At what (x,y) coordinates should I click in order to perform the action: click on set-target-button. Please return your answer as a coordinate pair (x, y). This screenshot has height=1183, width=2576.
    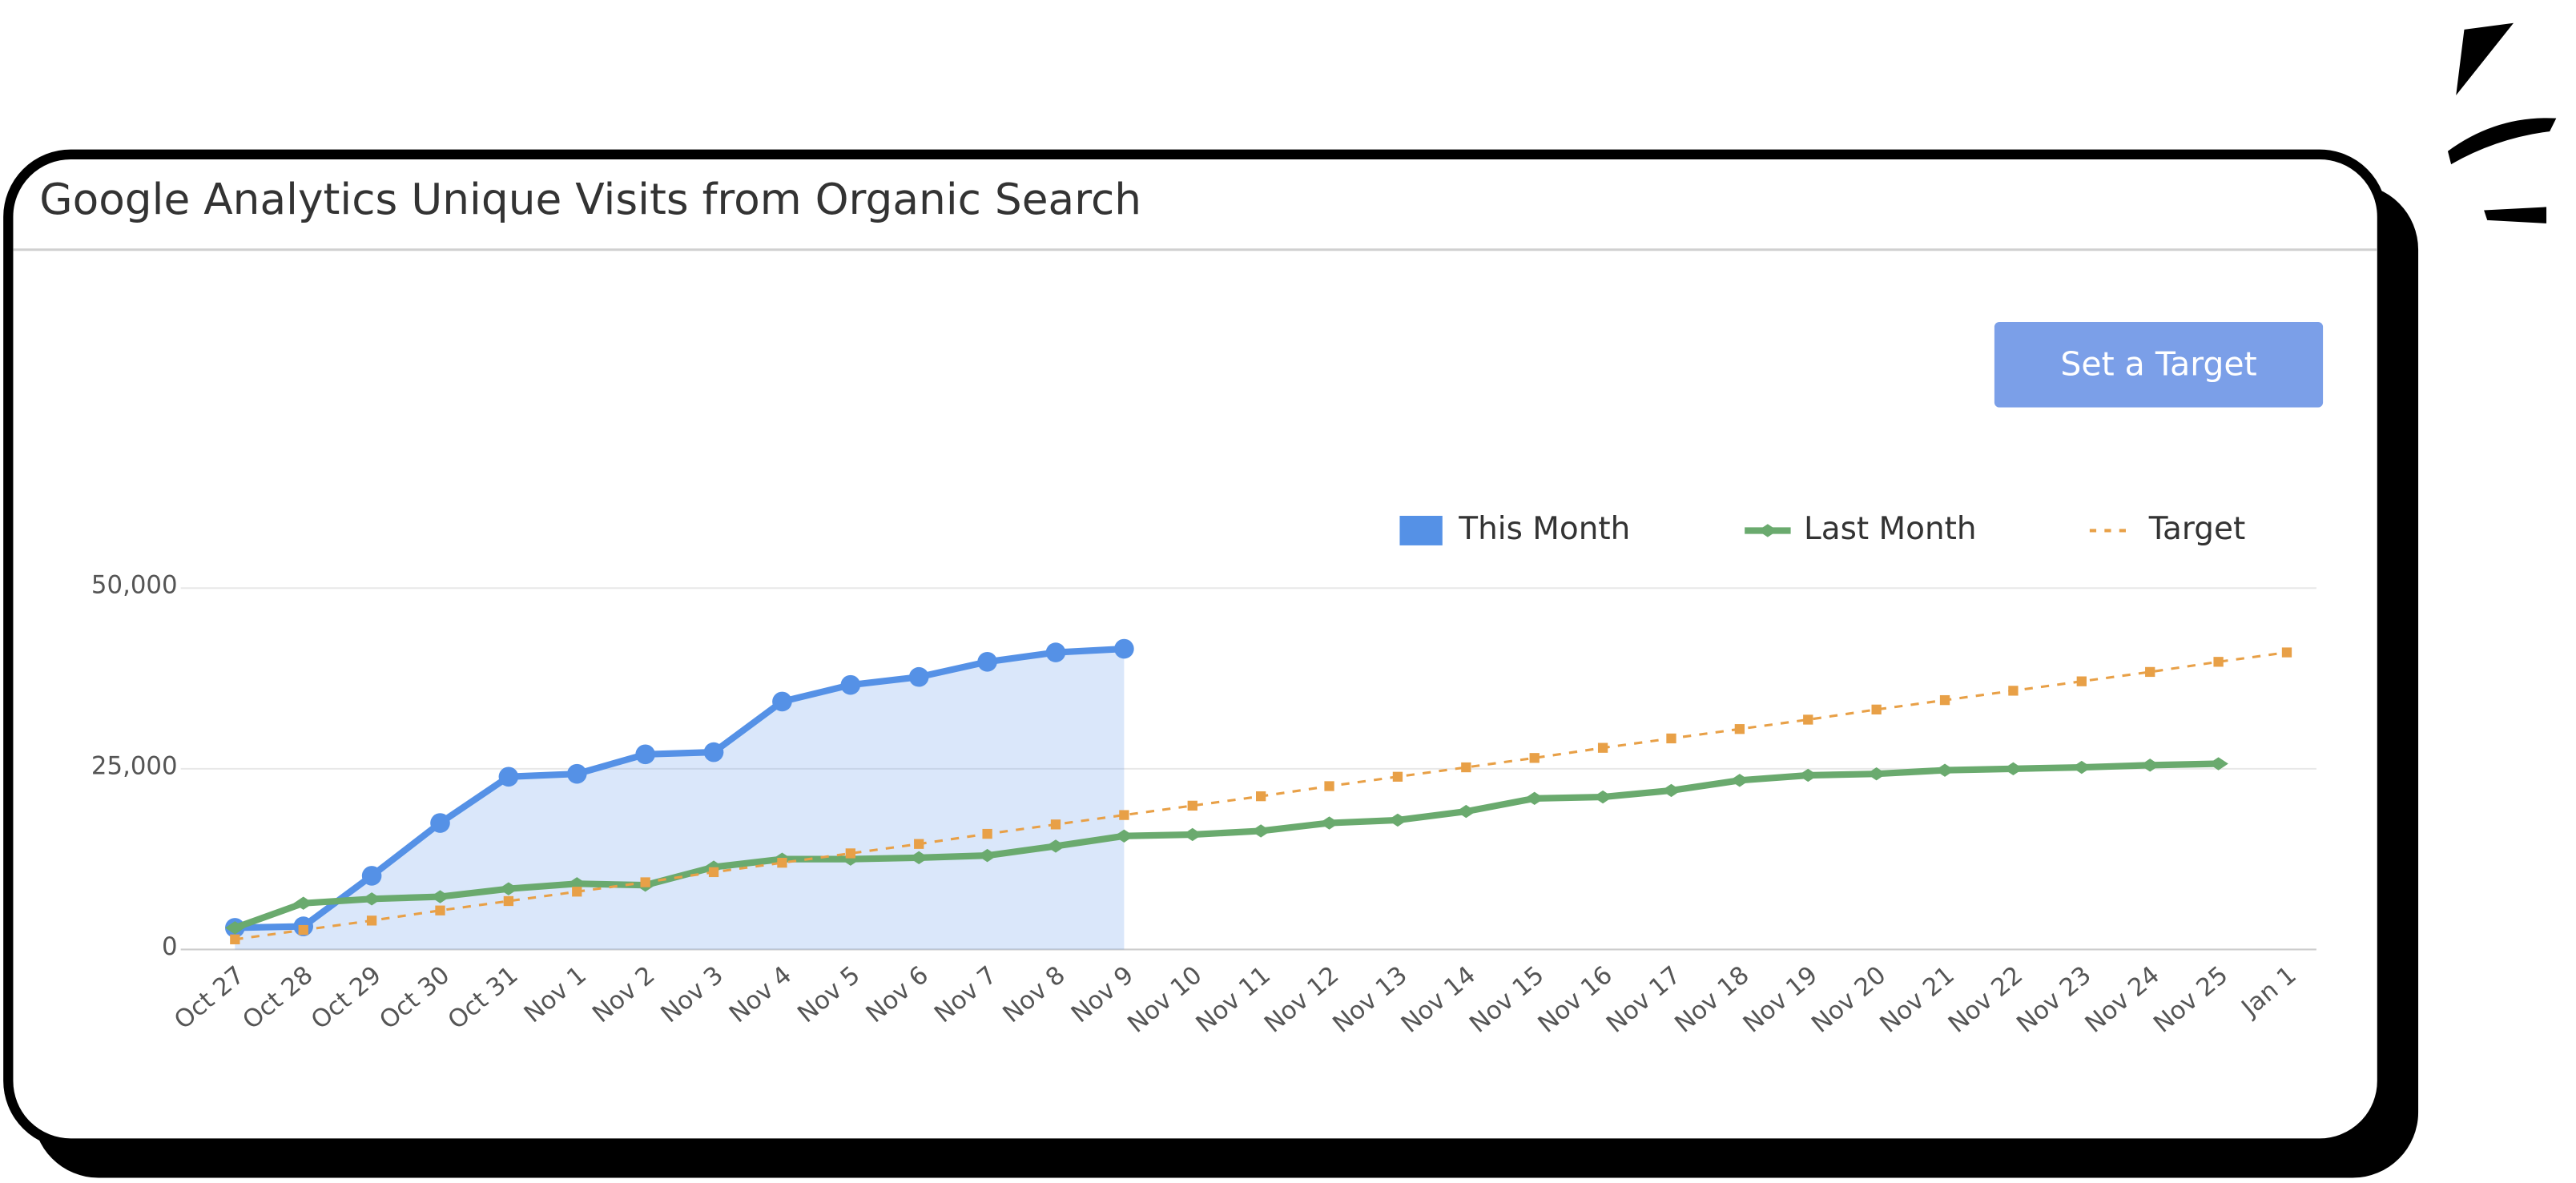
    Looking at the image, I should click on (2159, 364).